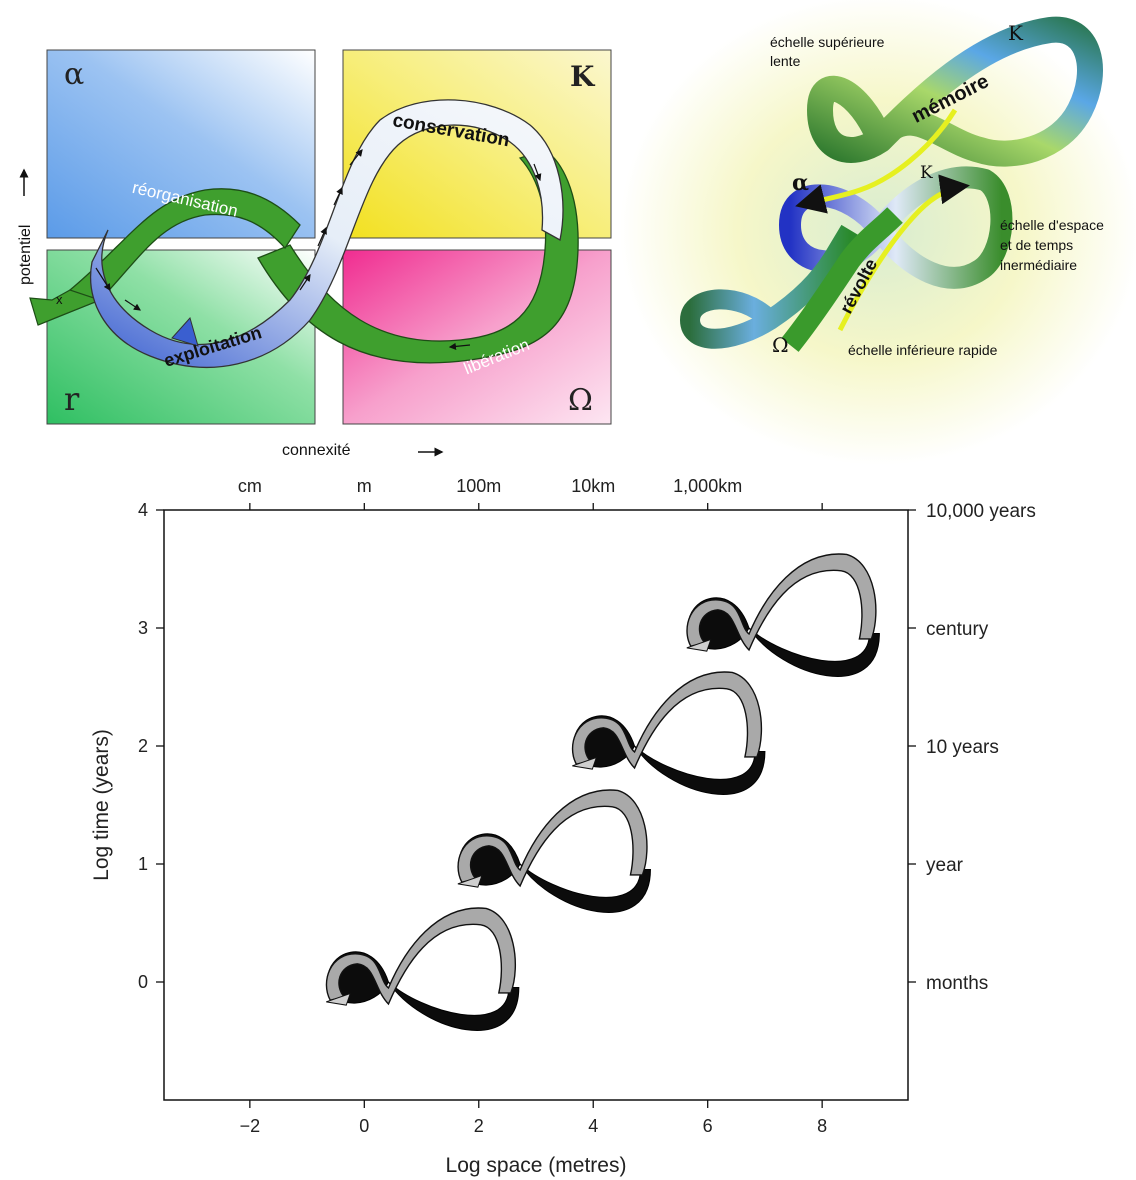 The width and height of the screenshot is (1136, 1180). What do you see at coordinates (926, 173) in the screenshot?
I see `k-mid-label: K` at bounding box center [926, 173].